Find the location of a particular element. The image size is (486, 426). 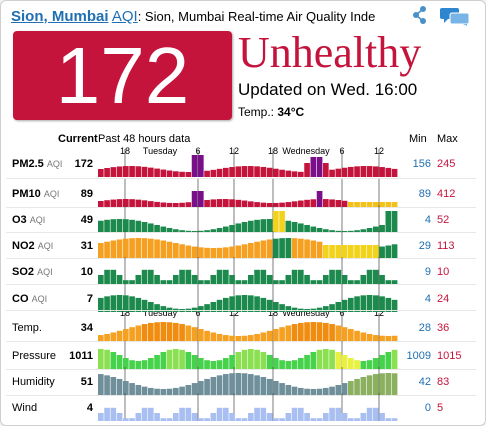

humidity-sparkline is located at coordinates (248, 381).